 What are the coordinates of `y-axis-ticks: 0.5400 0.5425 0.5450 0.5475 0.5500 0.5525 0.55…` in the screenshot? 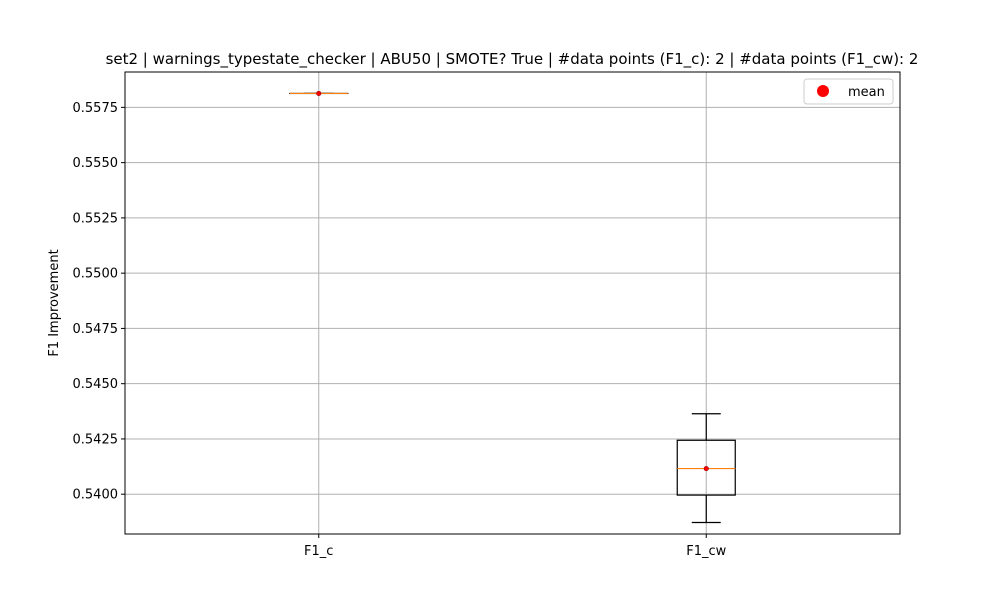 It's located at (99, 302).